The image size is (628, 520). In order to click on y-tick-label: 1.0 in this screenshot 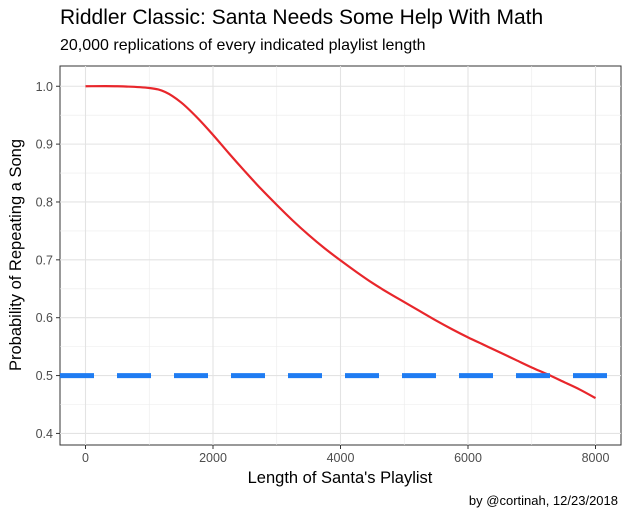, I will do `click(44, 87)`.